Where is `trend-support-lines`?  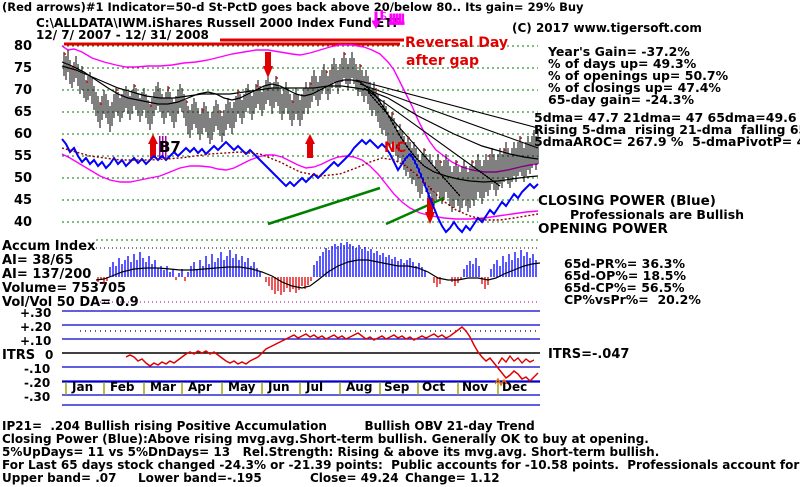
trend-support-lines is located at coordinates (356, 206).